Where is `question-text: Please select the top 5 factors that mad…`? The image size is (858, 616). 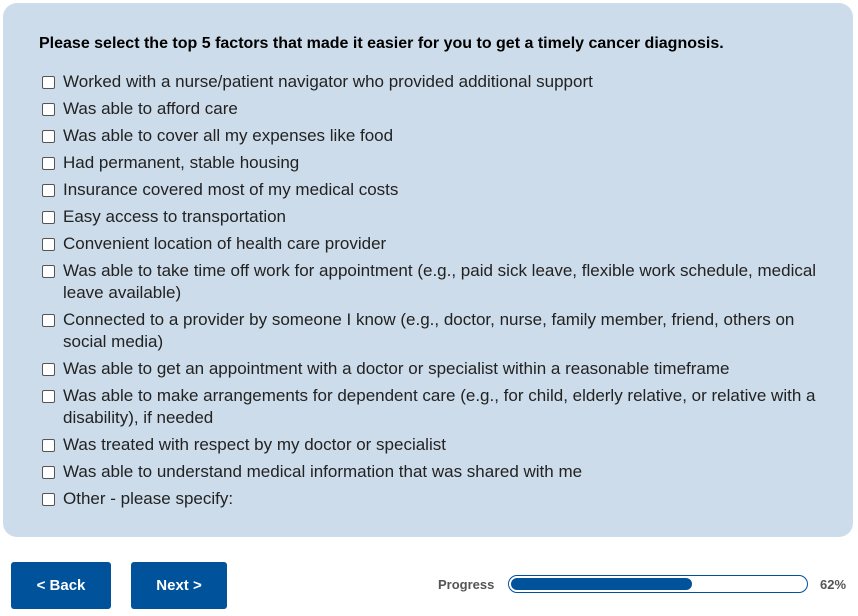 question-text: Please select the top 5 factors that mad… is located at coordinates (381, 43).